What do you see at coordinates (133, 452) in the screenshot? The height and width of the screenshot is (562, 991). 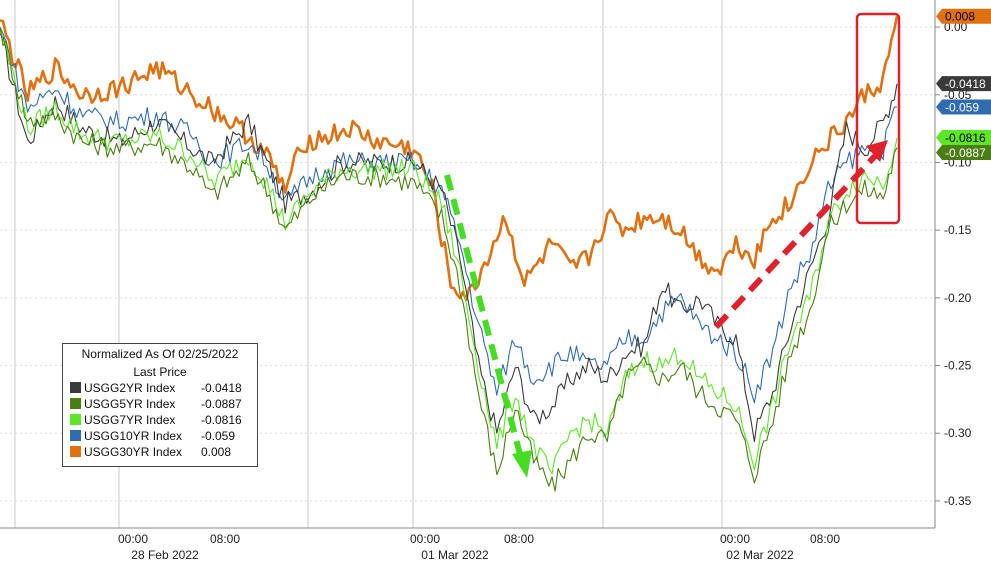 I see `legend-series-name: USGG30YR Index` at bounding box center [133, 452].